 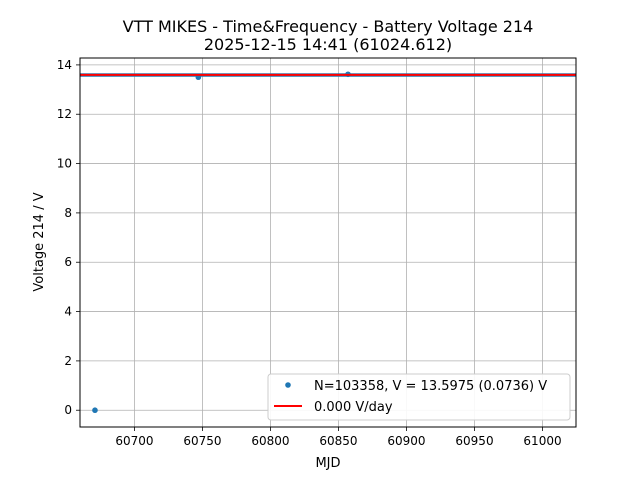 I want to click on y-axis-label: Voltage 214 / V, so click(x=39, y=241).